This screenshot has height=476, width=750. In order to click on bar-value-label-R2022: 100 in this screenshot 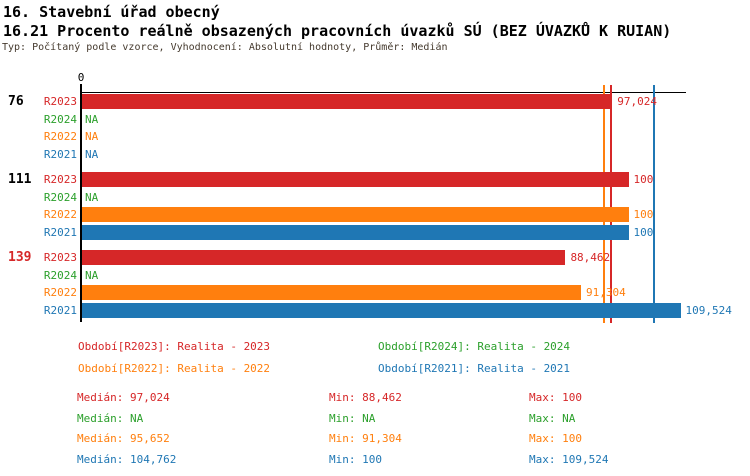, I will do `click(643, 214)`.